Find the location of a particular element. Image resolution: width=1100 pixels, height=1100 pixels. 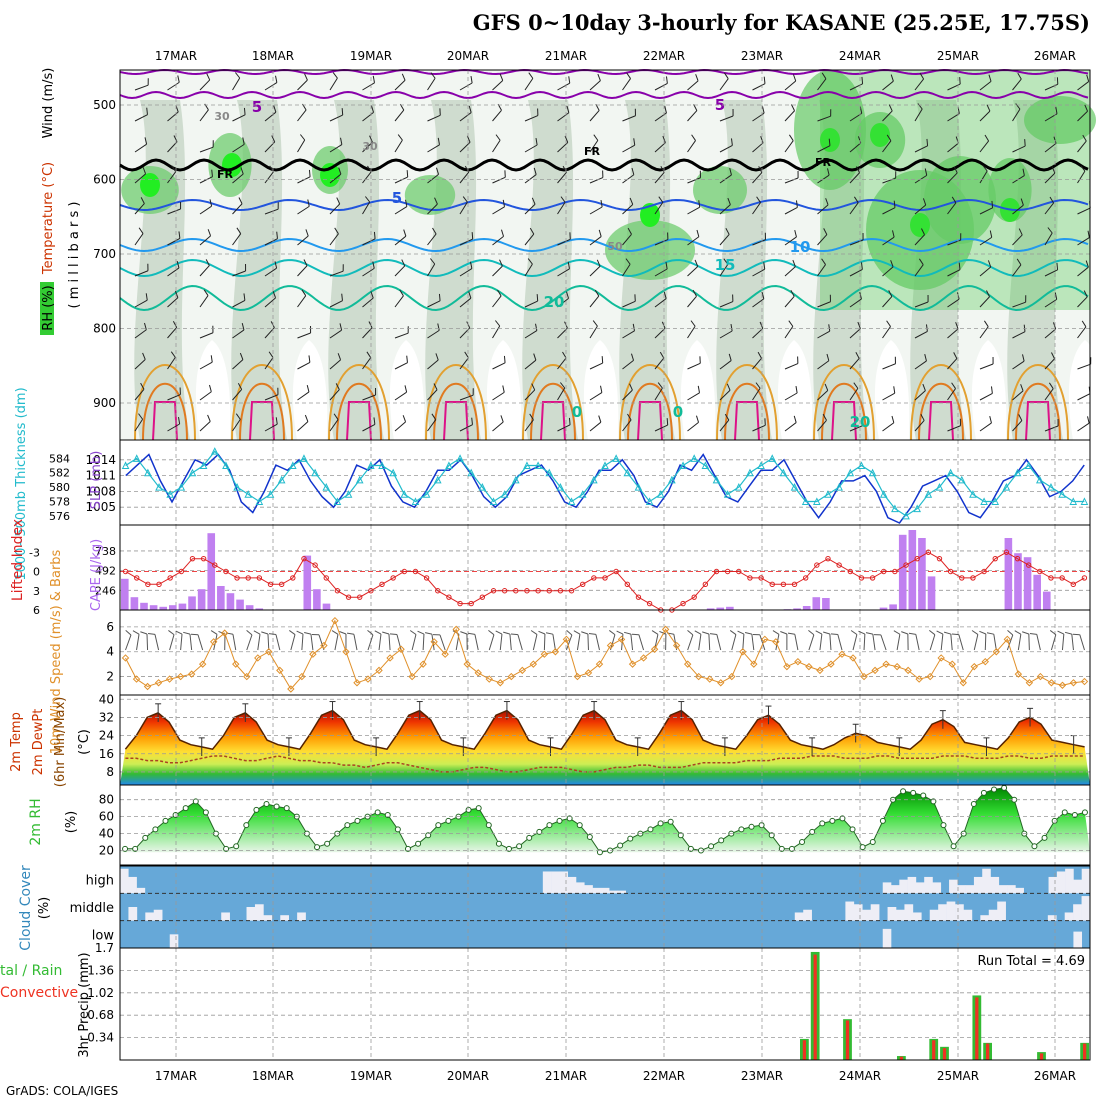

rh-humid-region is located at coordinates (720, 190).